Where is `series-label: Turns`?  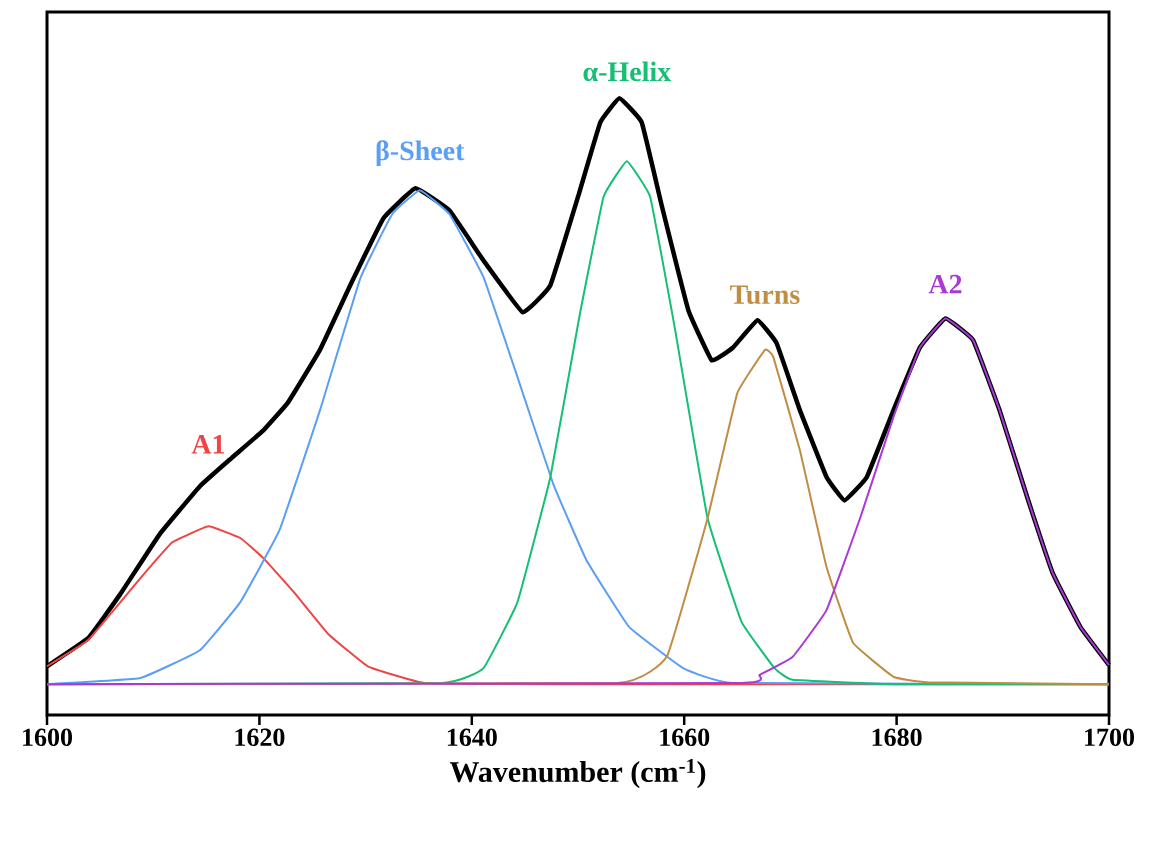
series-label: Turns is located at coordinates (765, 295).